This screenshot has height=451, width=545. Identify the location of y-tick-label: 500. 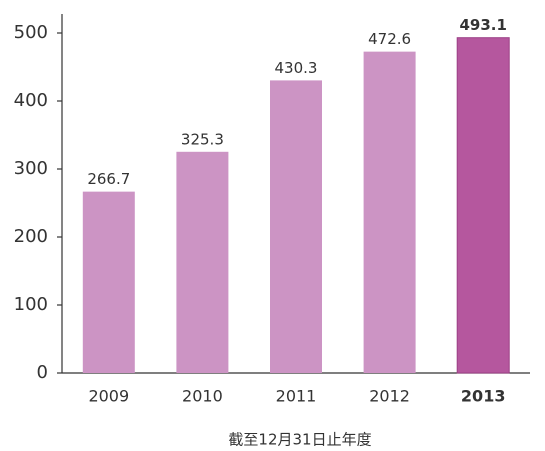
(31, 32).